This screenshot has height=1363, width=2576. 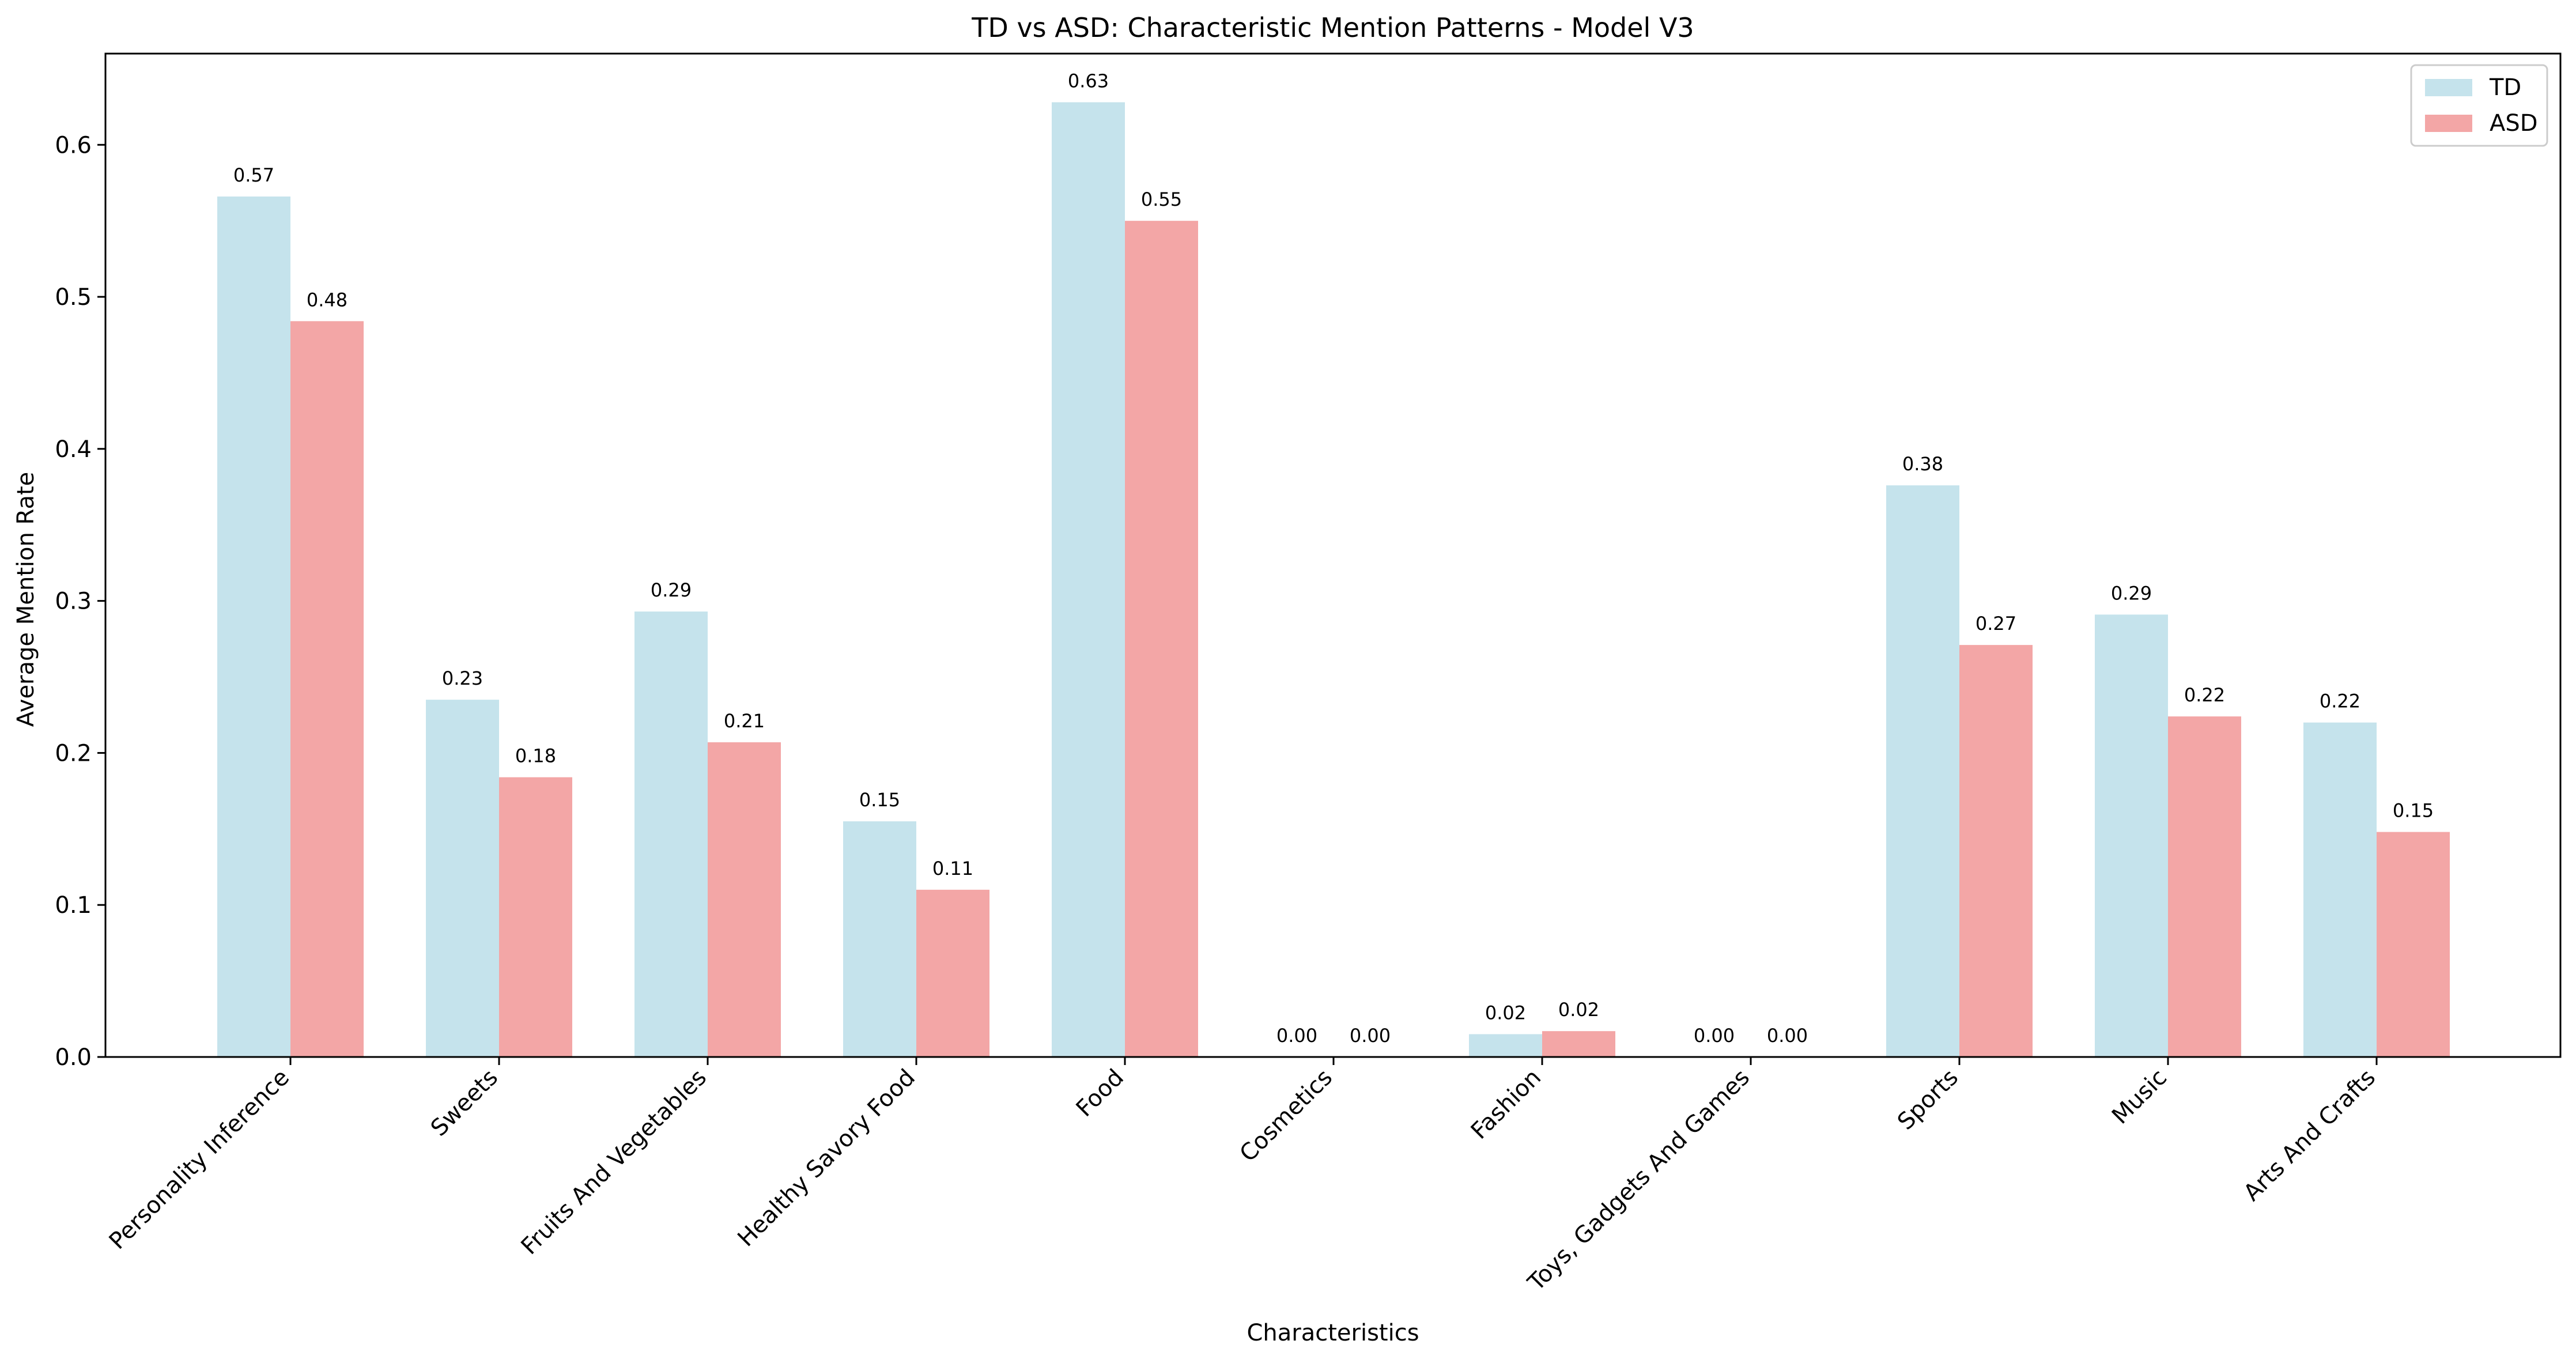 I want to click on data-label-asd-7: 0.00, so click(x=1787, y=1036).